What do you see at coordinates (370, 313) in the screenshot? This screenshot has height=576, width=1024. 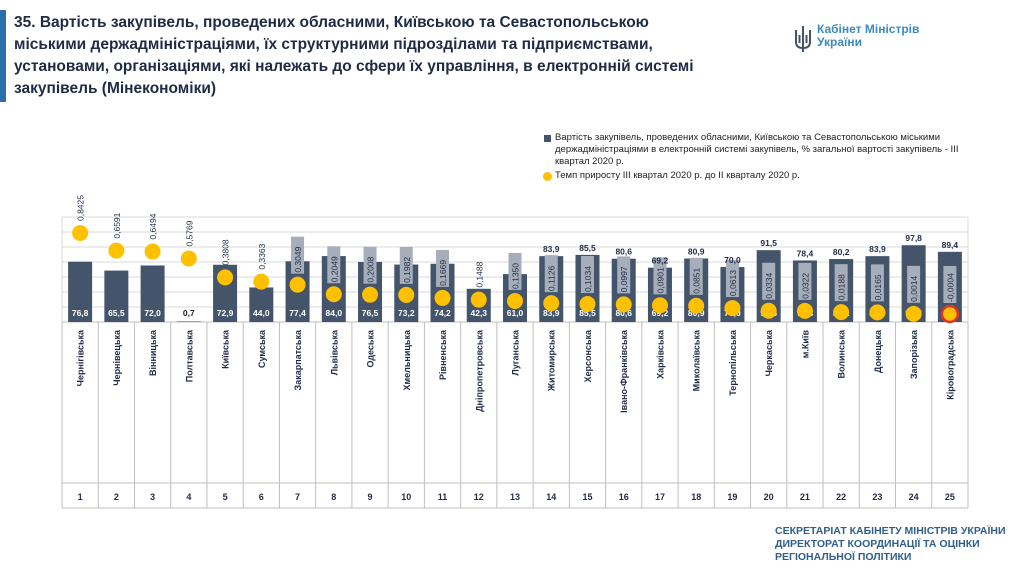 I see `bar-value-label: 76,5` at bounding box center [370, 313].